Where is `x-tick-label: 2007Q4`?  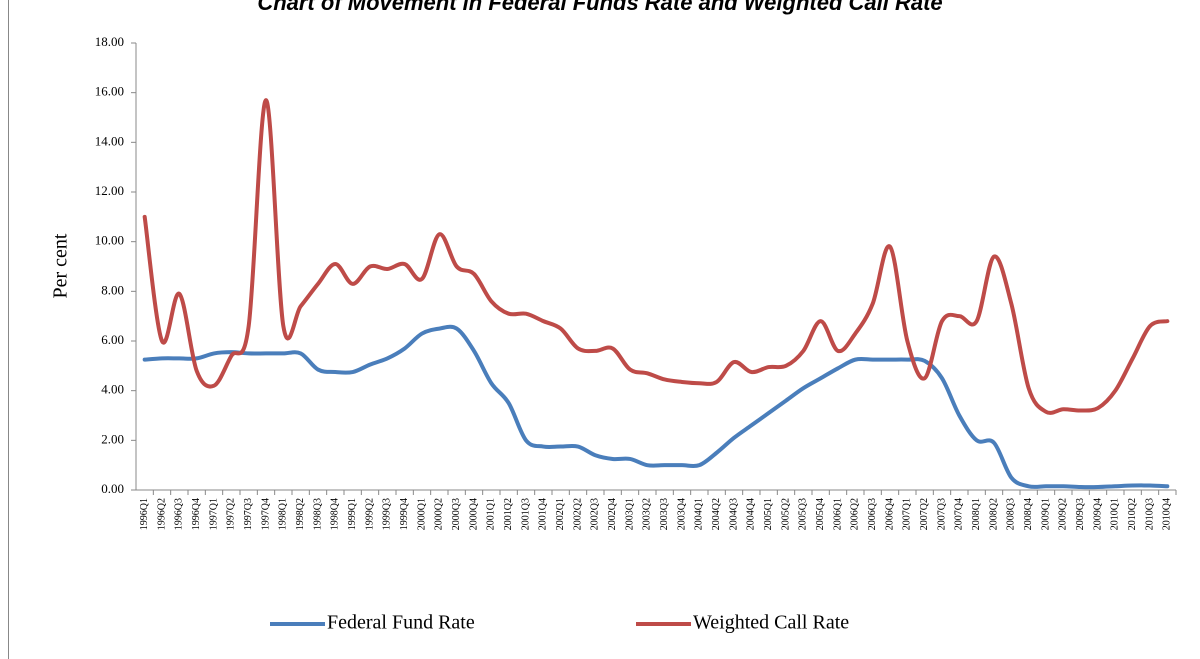 x-tick-label: 2007Q4 is located at coordinates (959, 514).